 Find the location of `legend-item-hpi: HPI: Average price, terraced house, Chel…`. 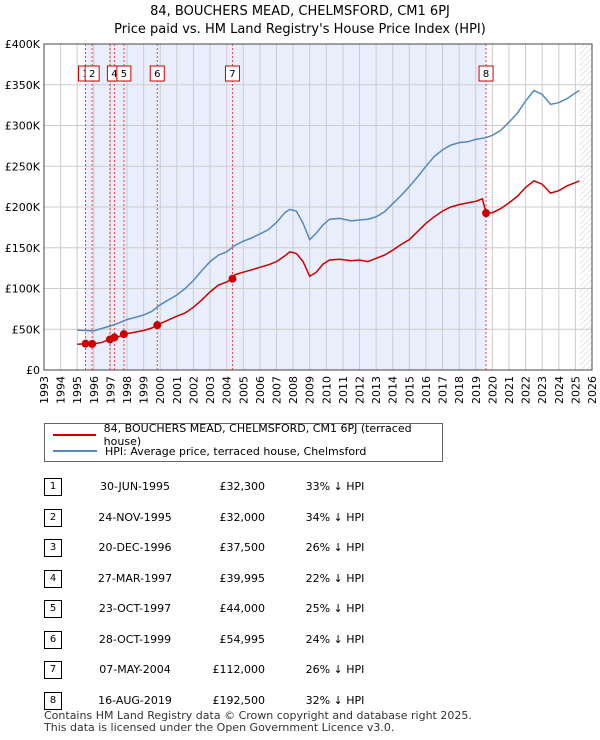

legend-item-hpi: HPI: Average price, terraced house, Chel… is located at coordinates (209, 451).